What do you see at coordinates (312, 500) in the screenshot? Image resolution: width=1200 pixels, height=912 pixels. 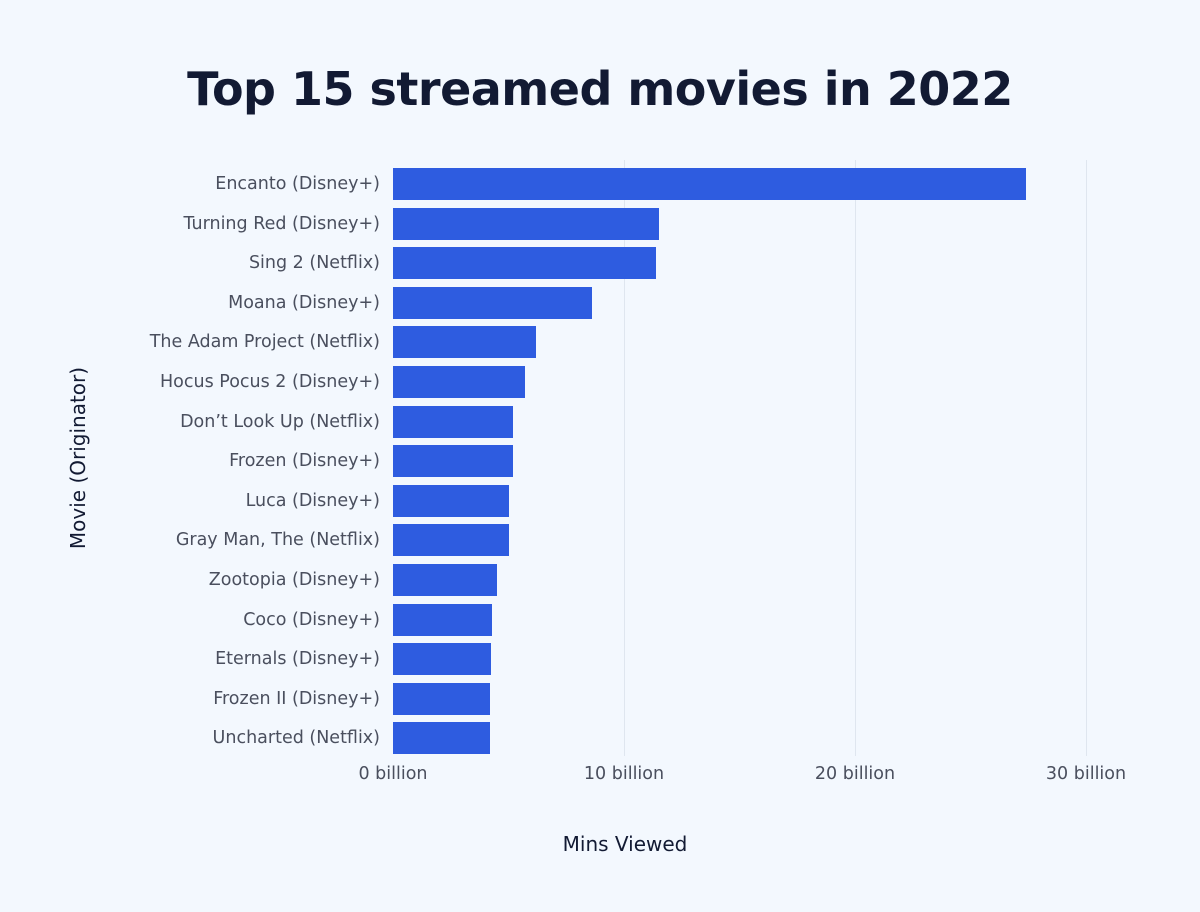 I see `category-label: Luca (Disney+)` at bounding box center [312, 500].